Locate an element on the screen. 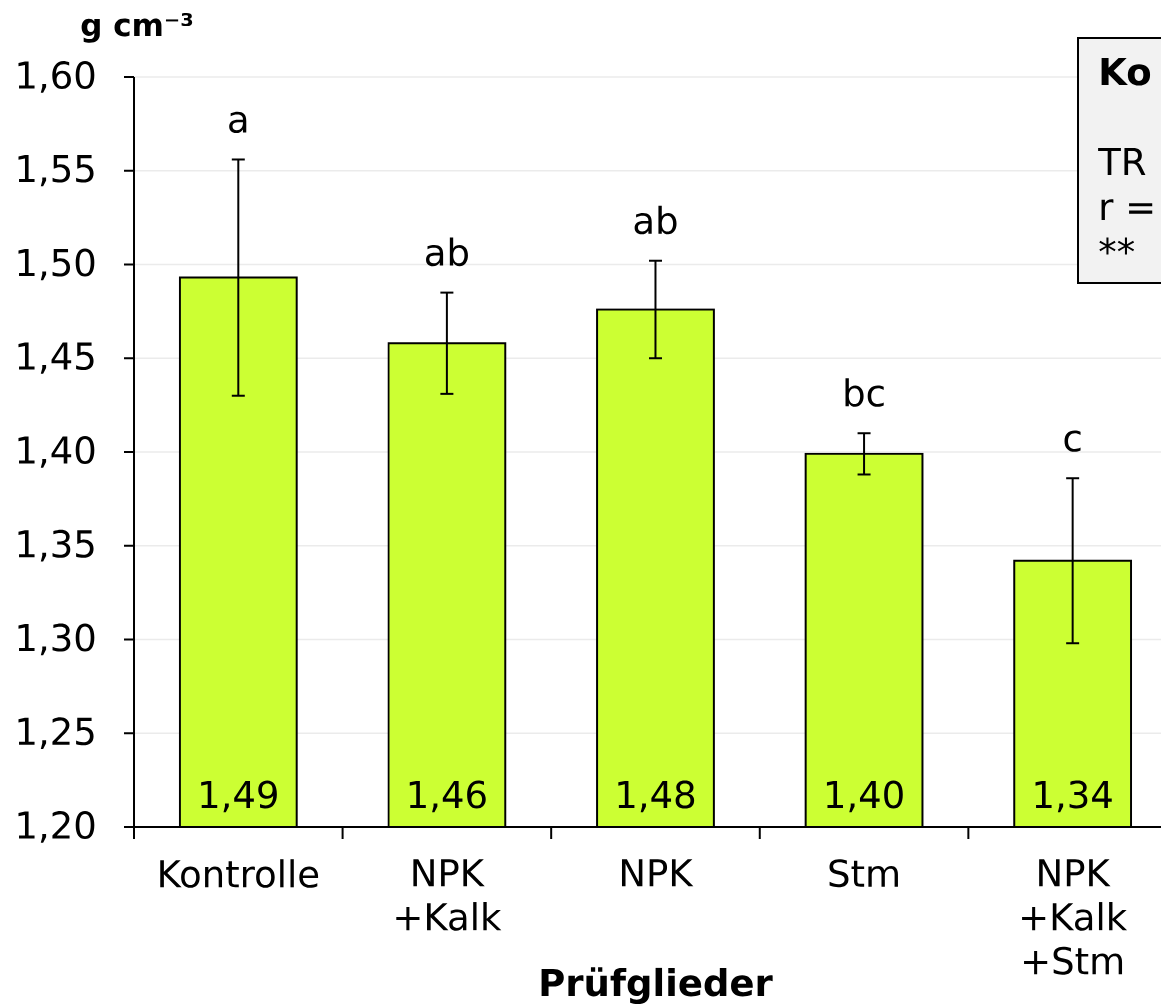  annotation: TR is located at coordinates (1122, 161).